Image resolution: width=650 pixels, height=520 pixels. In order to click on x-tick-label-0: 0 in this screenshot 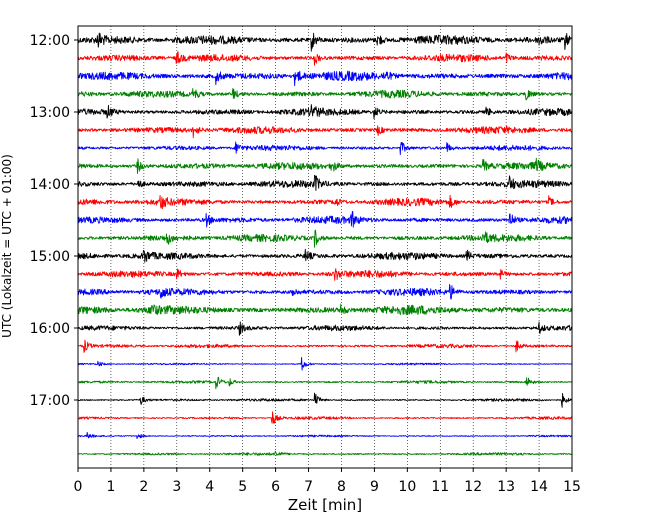, I will do `click(78, 487)`.